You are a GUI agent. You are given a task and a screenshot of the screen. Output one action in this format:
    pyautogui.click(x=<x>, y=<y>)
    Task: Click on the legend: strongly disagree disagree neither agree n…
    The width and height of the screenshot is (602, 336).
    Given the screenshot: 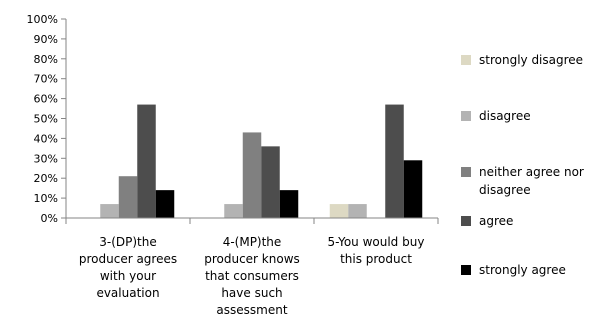 What is the action you would take?
    pyautogui.click(x=522, y=165)
    